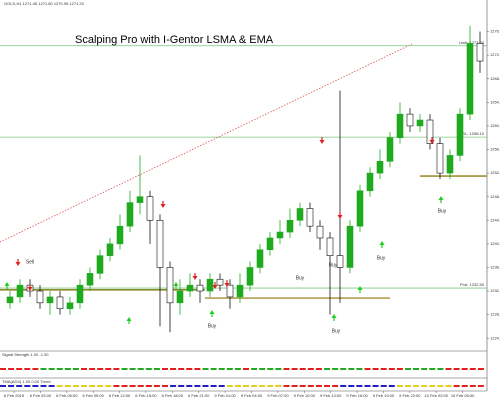  I want to click on signal-label: Sell, so click(30, 262).